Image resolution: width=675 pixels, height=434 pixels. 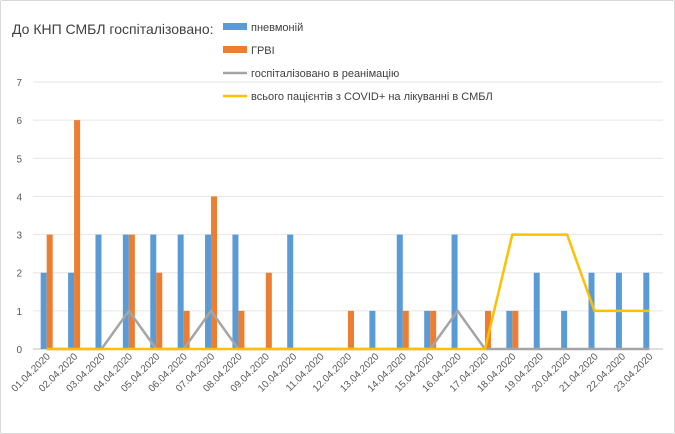 What do you see at coordinates (113, 29) in the screenshot?
I see `chart-title: До КНП СМБЛ госпіталізовано:` at bounding box center [113, 29].